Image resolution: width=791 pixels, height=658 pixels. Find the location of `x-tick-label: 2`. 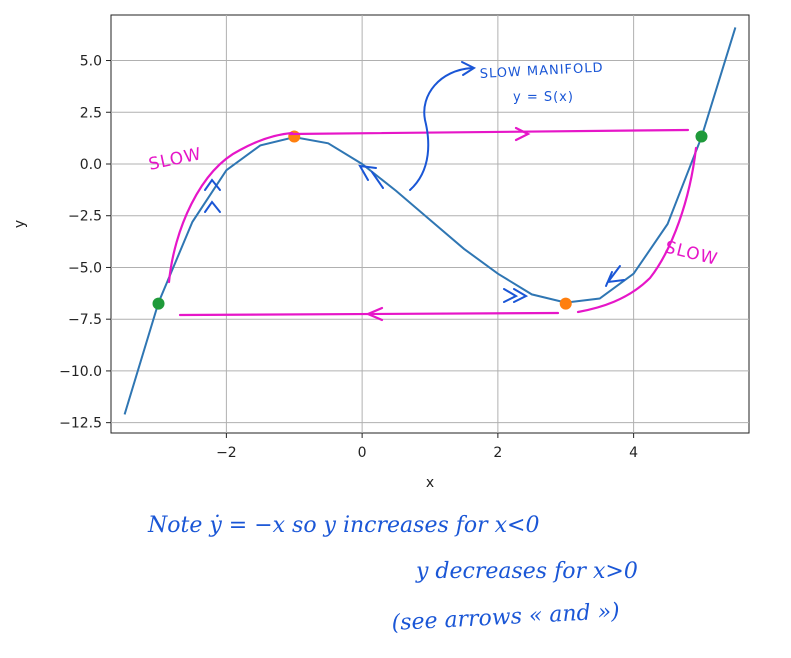

x-tick-label: 2 is located at coordinates (497, 453).